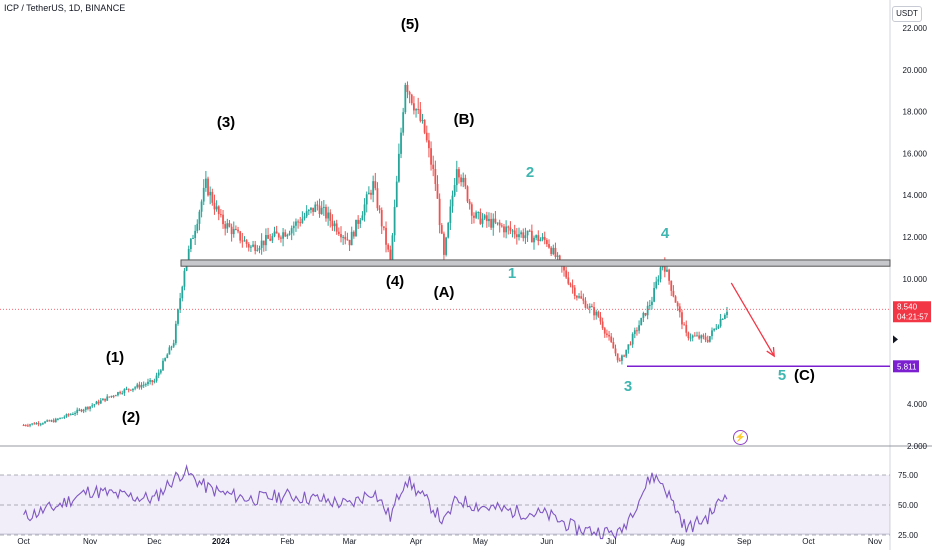 The image size is (932, 555). Describe the element at coordinates (444, 292) in the screenshot. I see `wave-label: (A)` at that location.